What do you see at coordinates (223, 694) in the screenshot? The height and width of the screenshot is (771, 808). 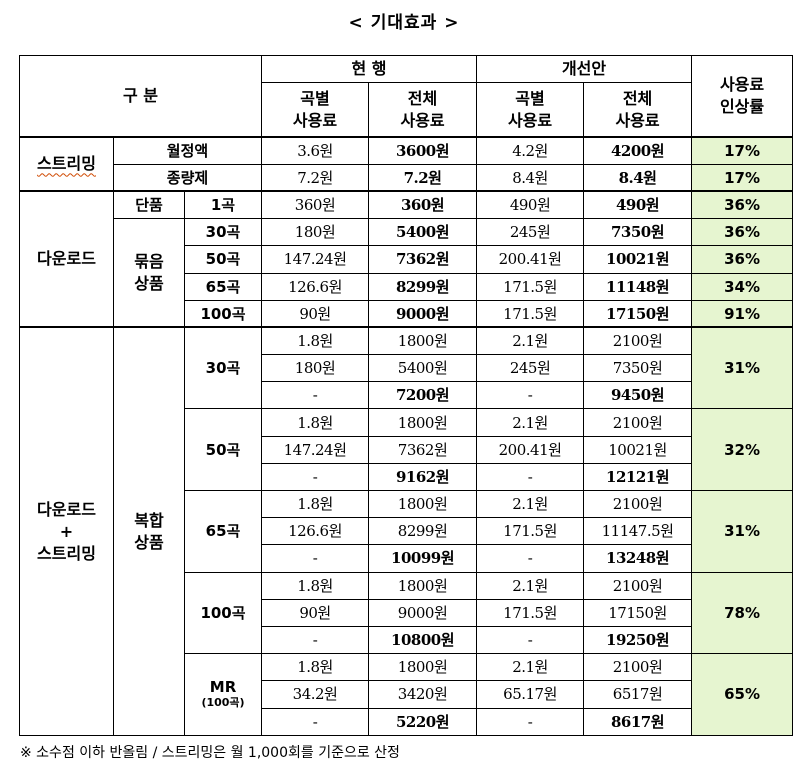 I see `type-label: MR (100곡)` at bounding box center [223, 694].